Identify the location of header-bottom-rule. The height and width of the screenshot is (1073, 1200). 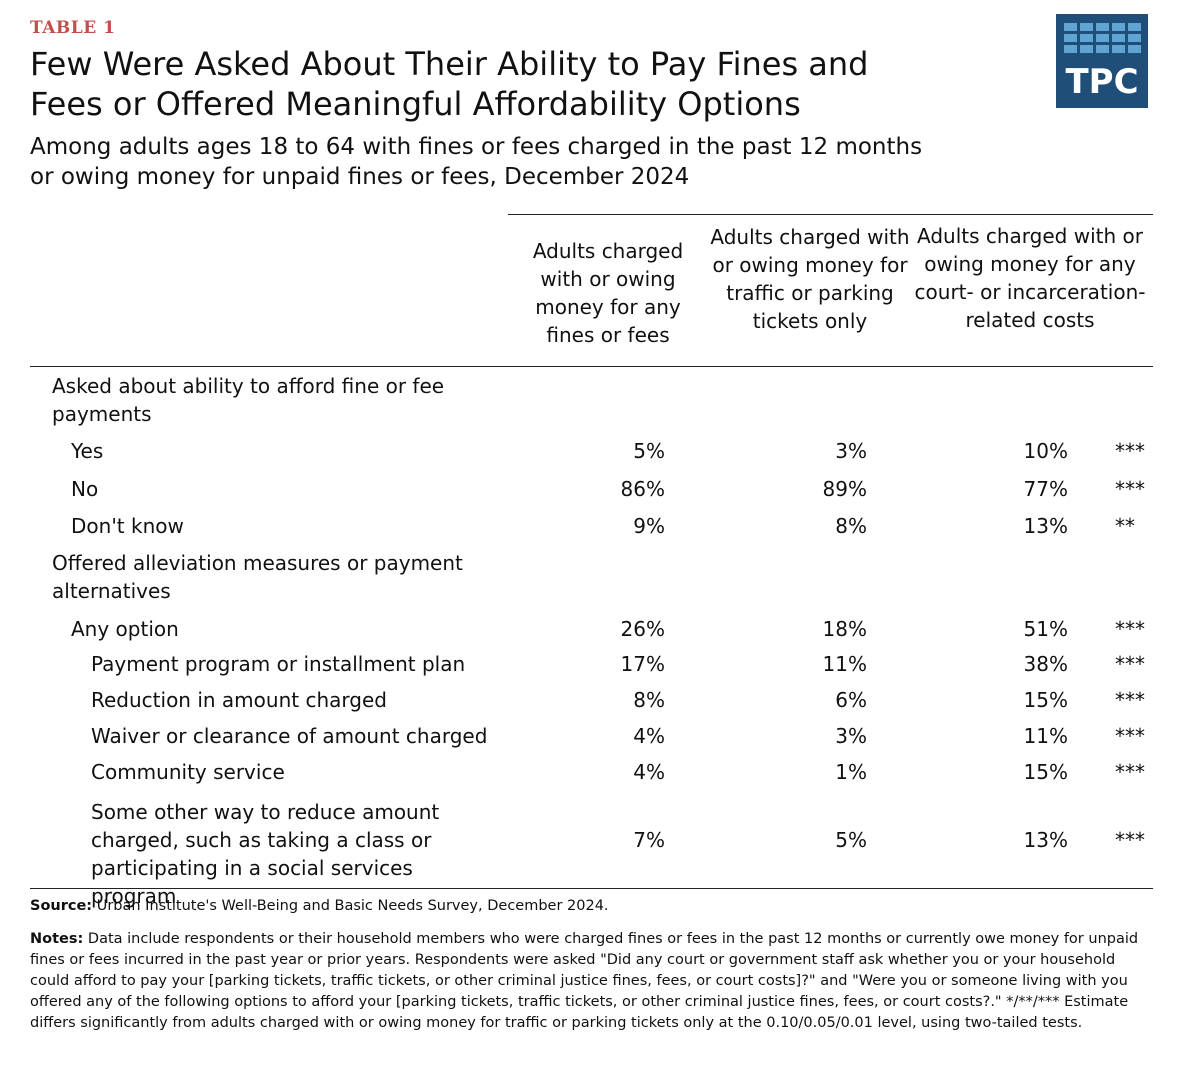
(591, 366).